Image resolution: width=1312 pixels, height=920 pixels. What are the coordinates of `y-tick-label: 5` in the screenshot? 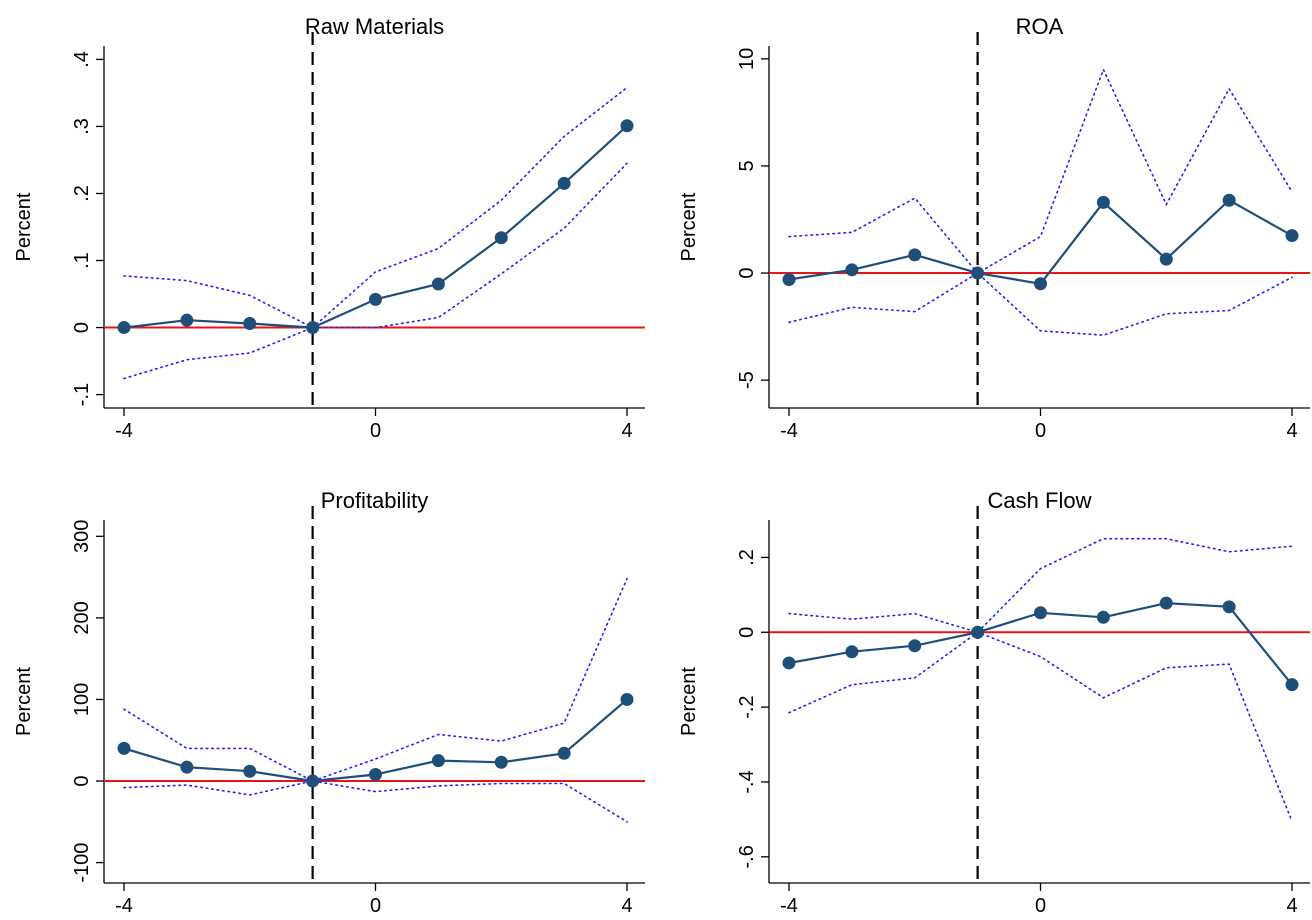 It's located at (747, 165).